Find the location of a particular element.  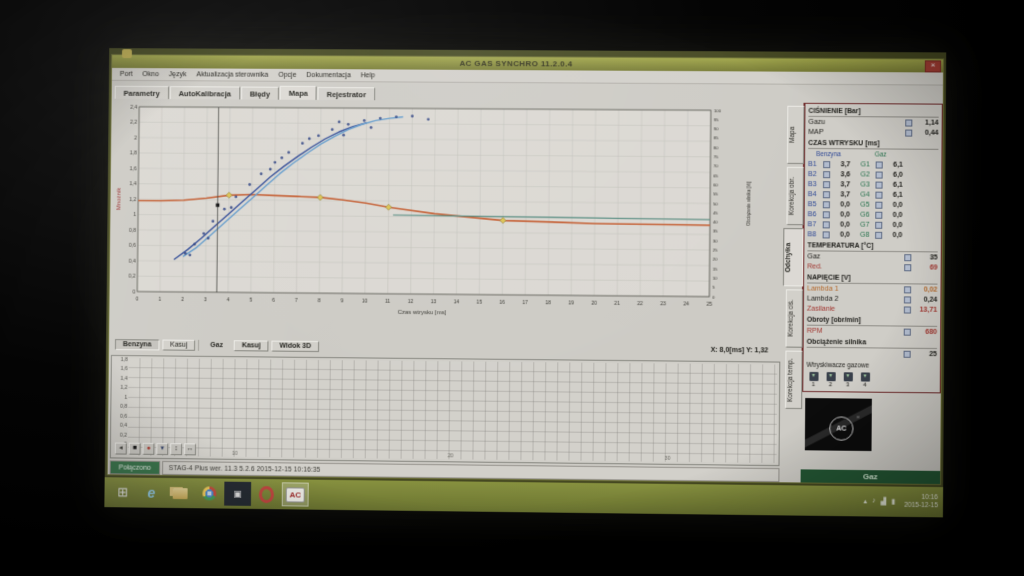

injector-button-2: ▾ 2 is located at coordinates (830, 380).